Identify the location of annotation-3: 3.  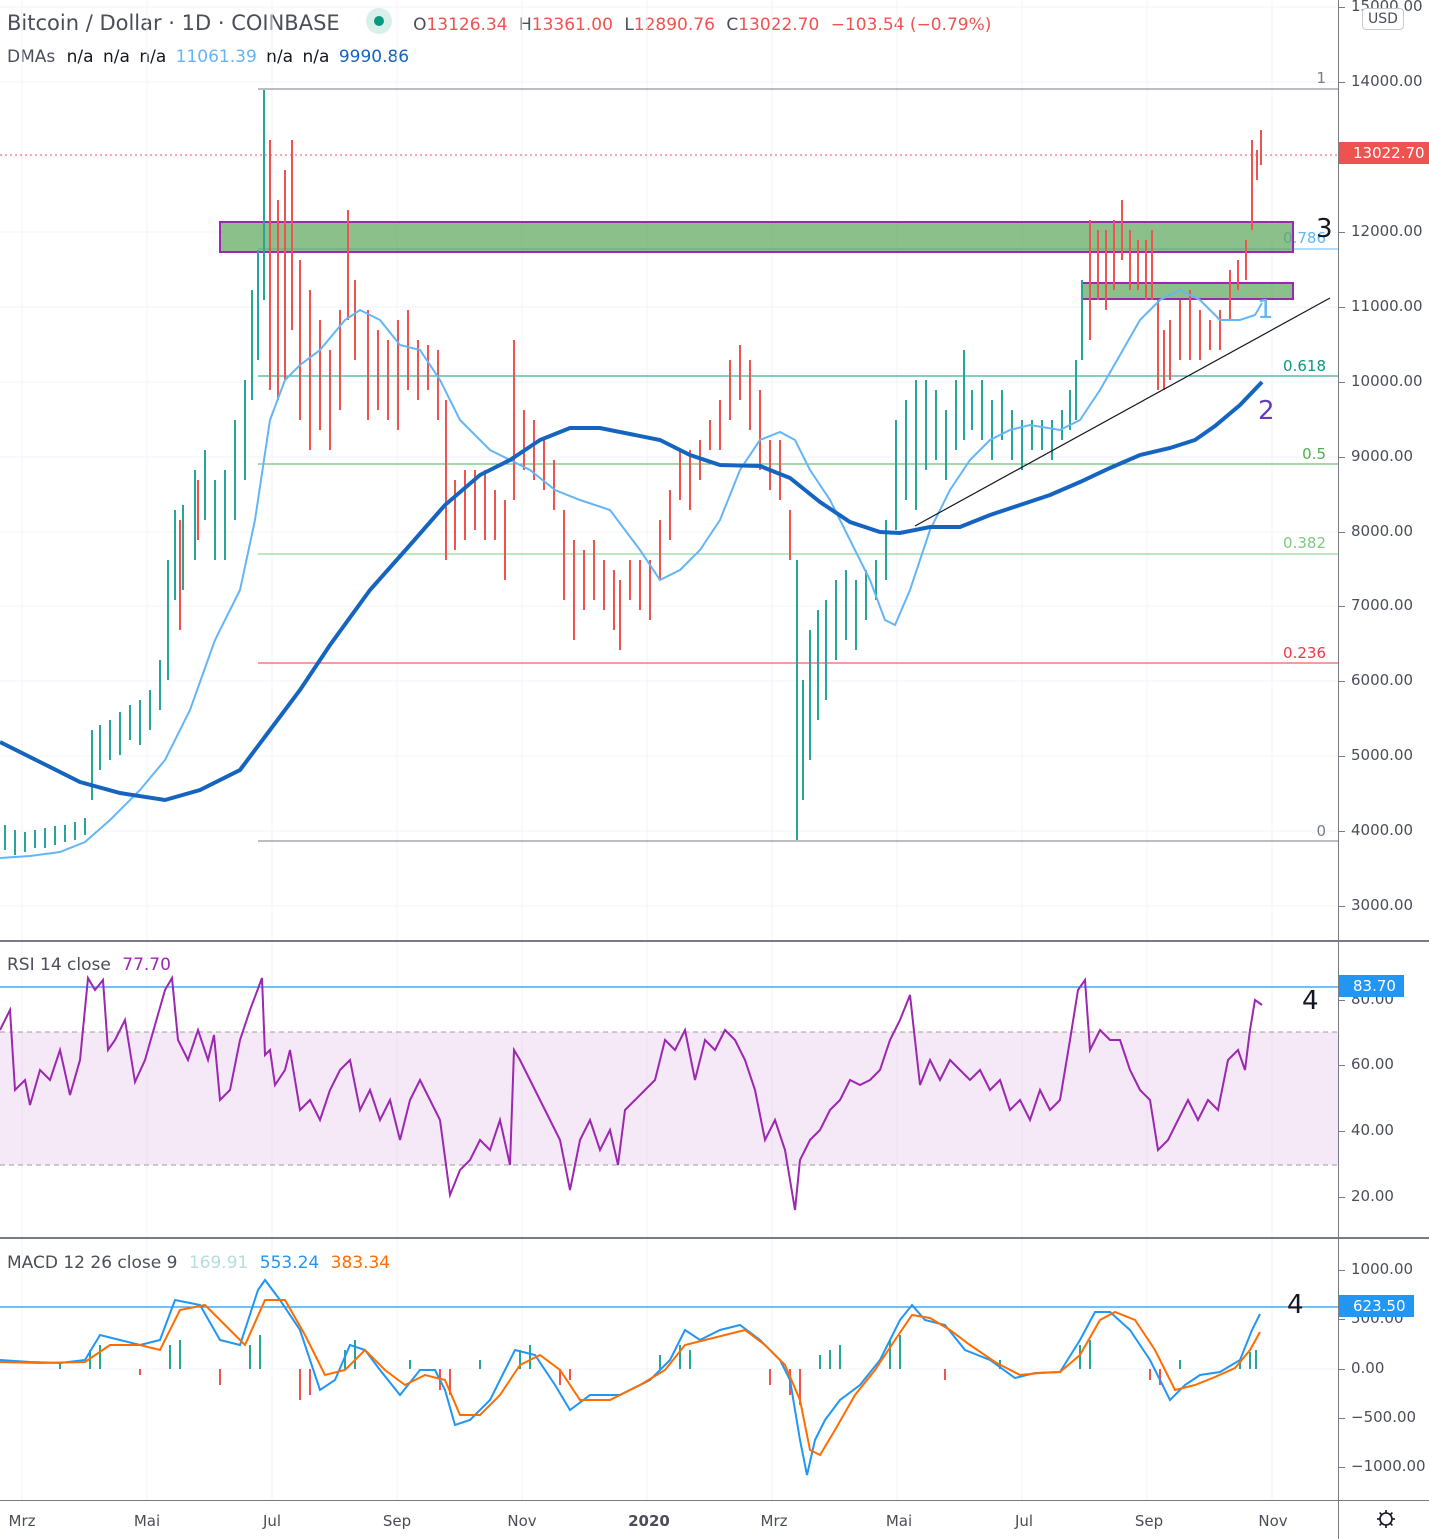
(1324, 229).